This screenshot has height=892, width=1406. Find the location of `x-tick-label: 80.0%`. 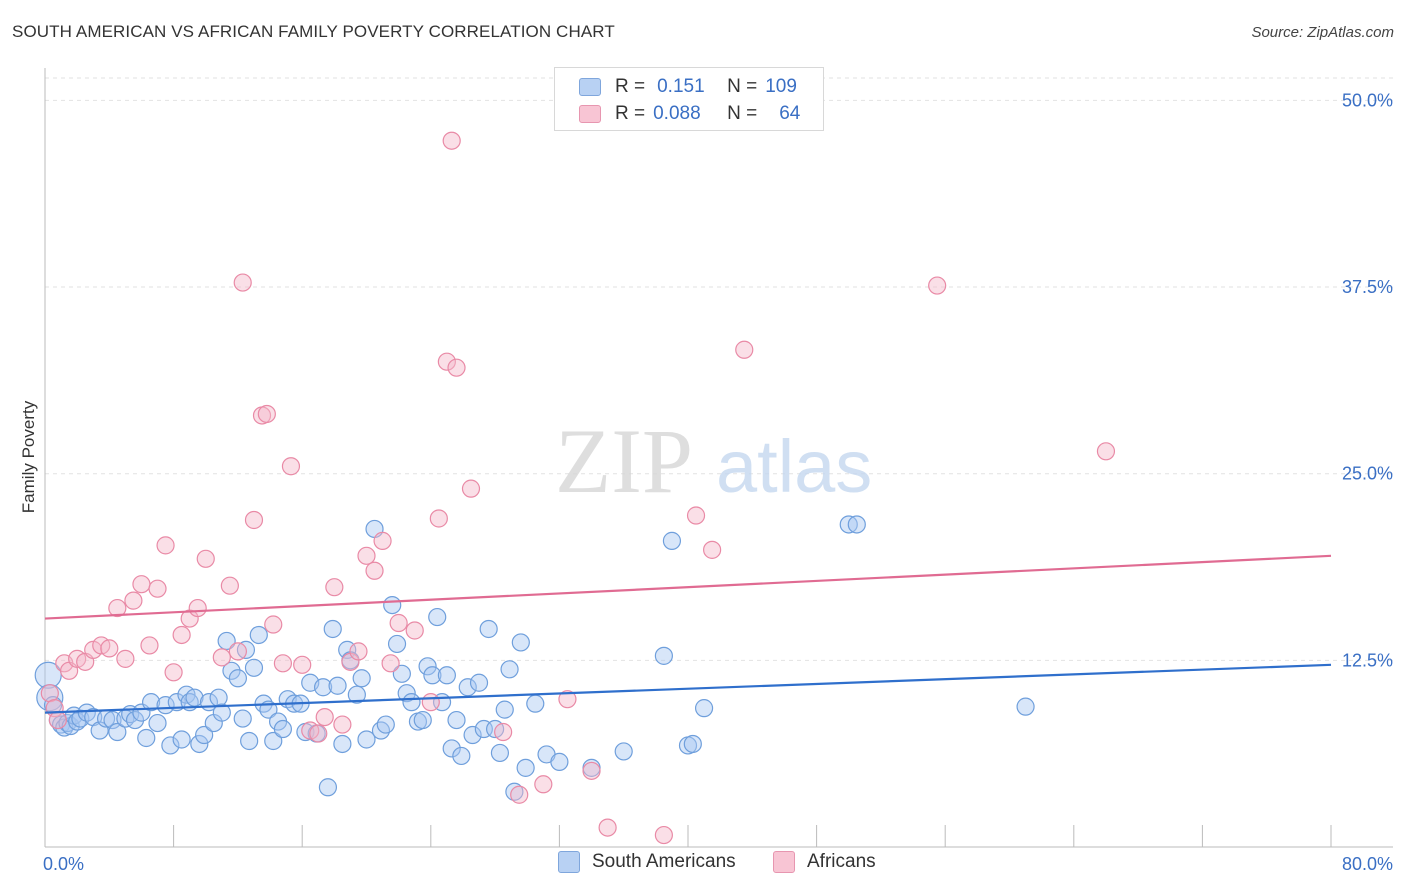

x-tick-label: 80.0% is located at coordinates (1367, 864).